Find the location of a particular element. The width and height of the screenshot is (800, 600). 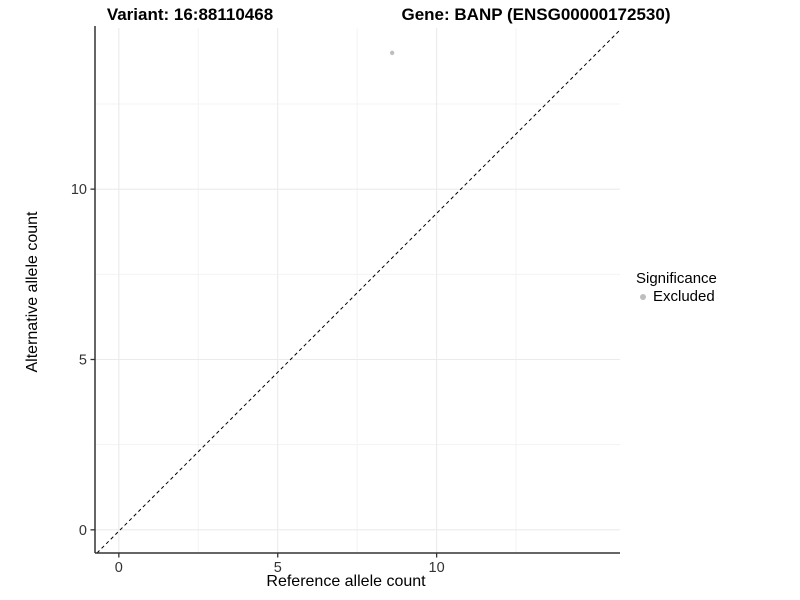

legend-marker-circle-icon is located at coordinates (643, 297).